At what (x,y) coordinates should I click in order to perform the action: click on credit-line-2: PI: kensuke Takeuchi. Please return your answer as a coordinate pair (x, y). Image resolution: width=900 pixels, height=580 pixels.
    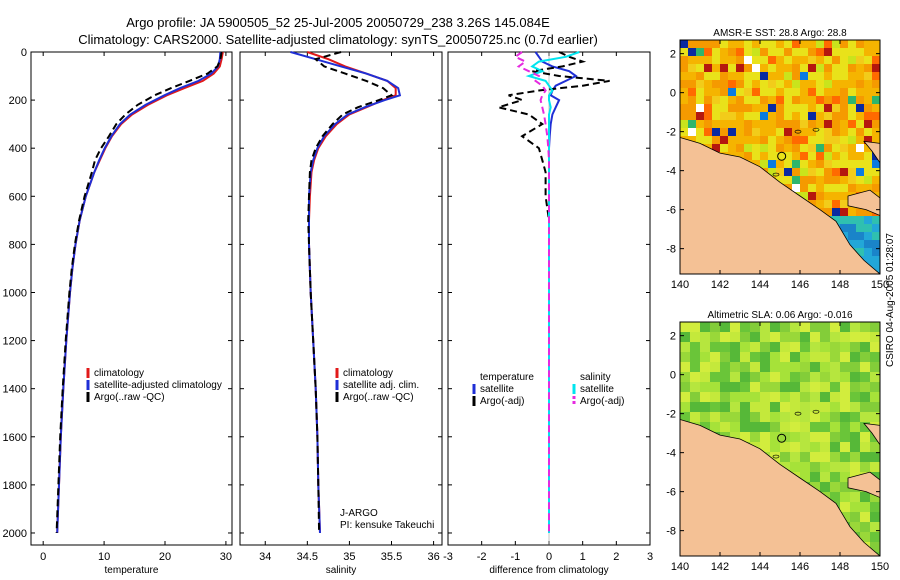
    Looking at the image, I should click on (387, 525).